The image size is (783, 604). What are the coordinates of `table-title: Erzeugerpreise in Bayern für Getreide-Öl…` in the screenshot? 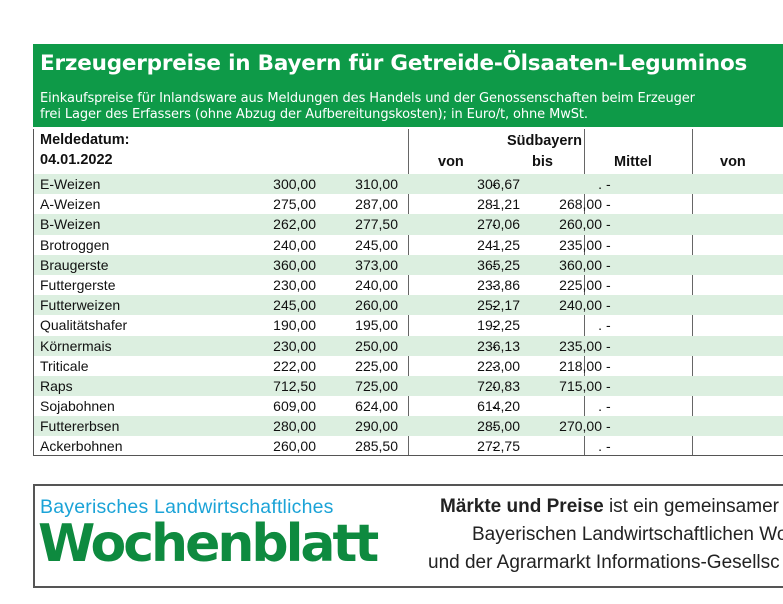 It's located at (394, 63).